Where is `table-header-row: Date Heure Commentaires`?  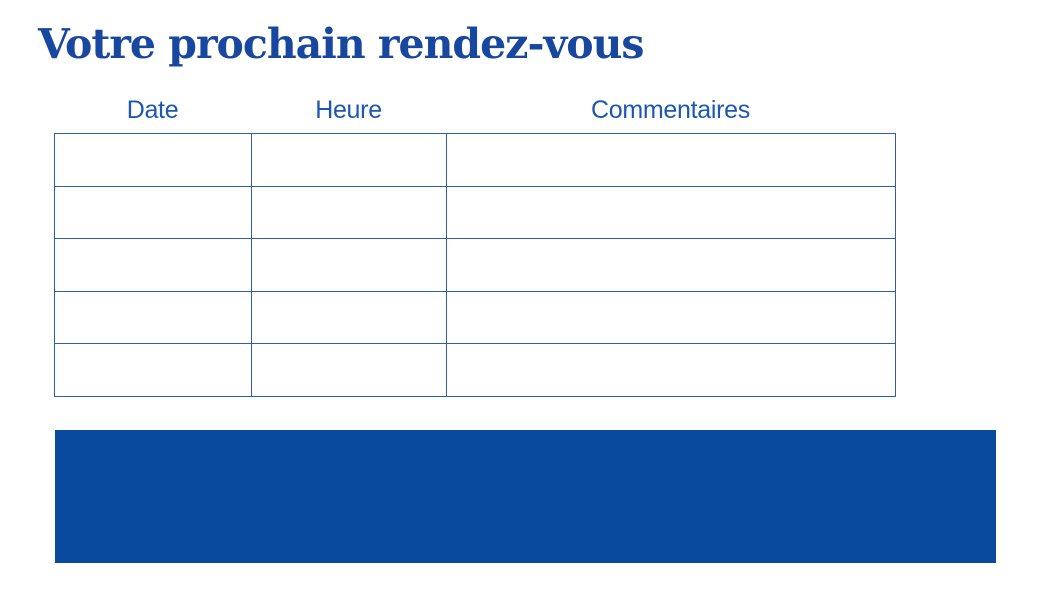 table-header-row: Date Heure Commentaires is located at coordinates (474, 109).